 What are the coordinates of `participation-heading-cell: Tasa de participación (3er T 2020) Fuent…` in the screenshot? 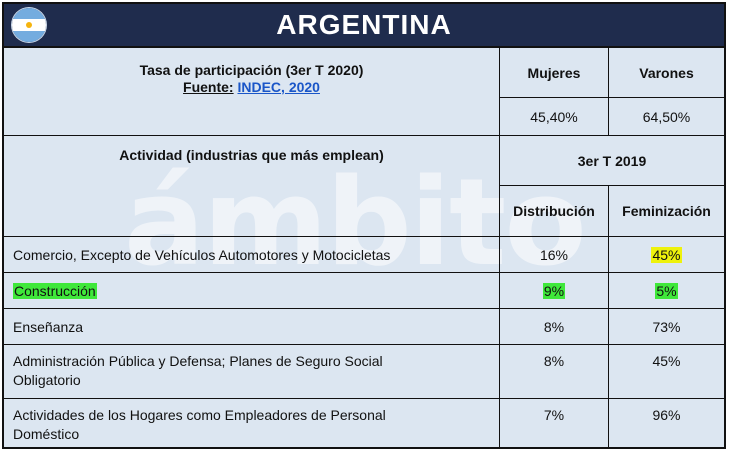 It's located at (252, 92).